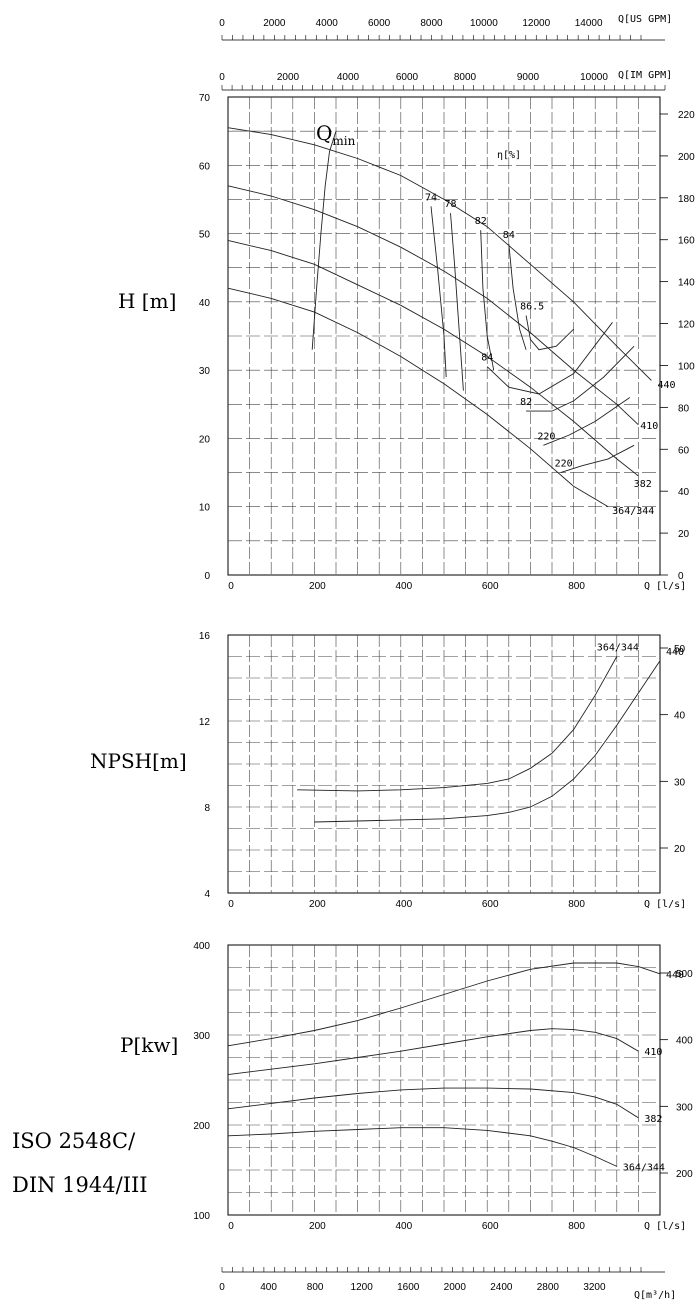 Image resolution: width=695 pixels, height=1308 pixels. What do you see at coordinates (222, 77) in the screenshot?
I see `im-gpm-tick-label: 0` at bounding box center [222, 77].